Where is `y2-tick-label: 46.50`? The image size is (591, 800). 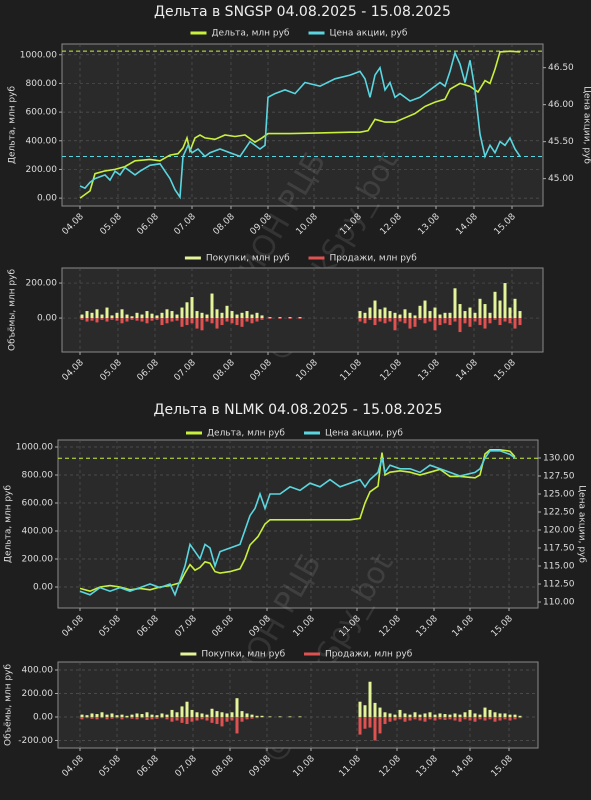 y2-tick-label: 46.50 is located at coordinates (561, 68).